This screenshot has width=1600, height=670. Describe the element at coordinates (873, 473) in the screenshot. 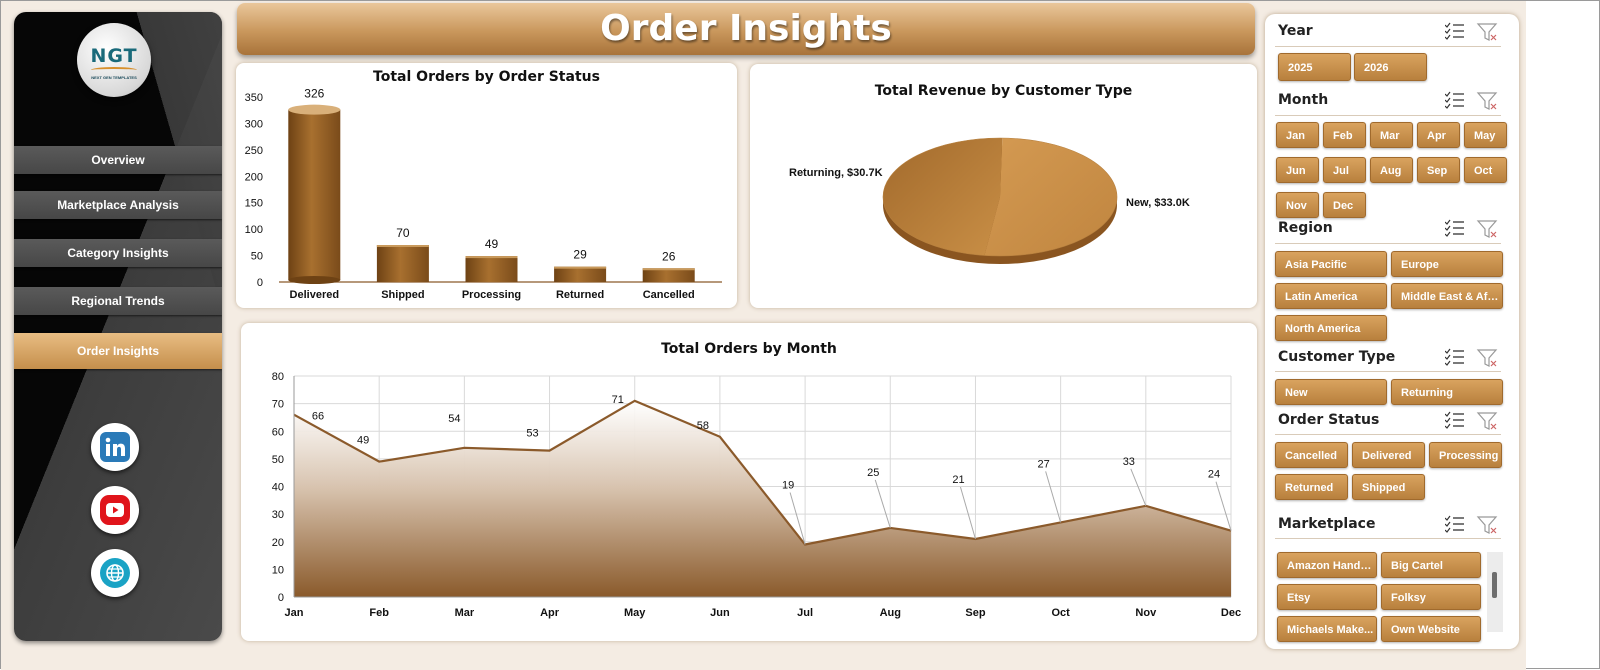

I see `data-label: 25` at that location.